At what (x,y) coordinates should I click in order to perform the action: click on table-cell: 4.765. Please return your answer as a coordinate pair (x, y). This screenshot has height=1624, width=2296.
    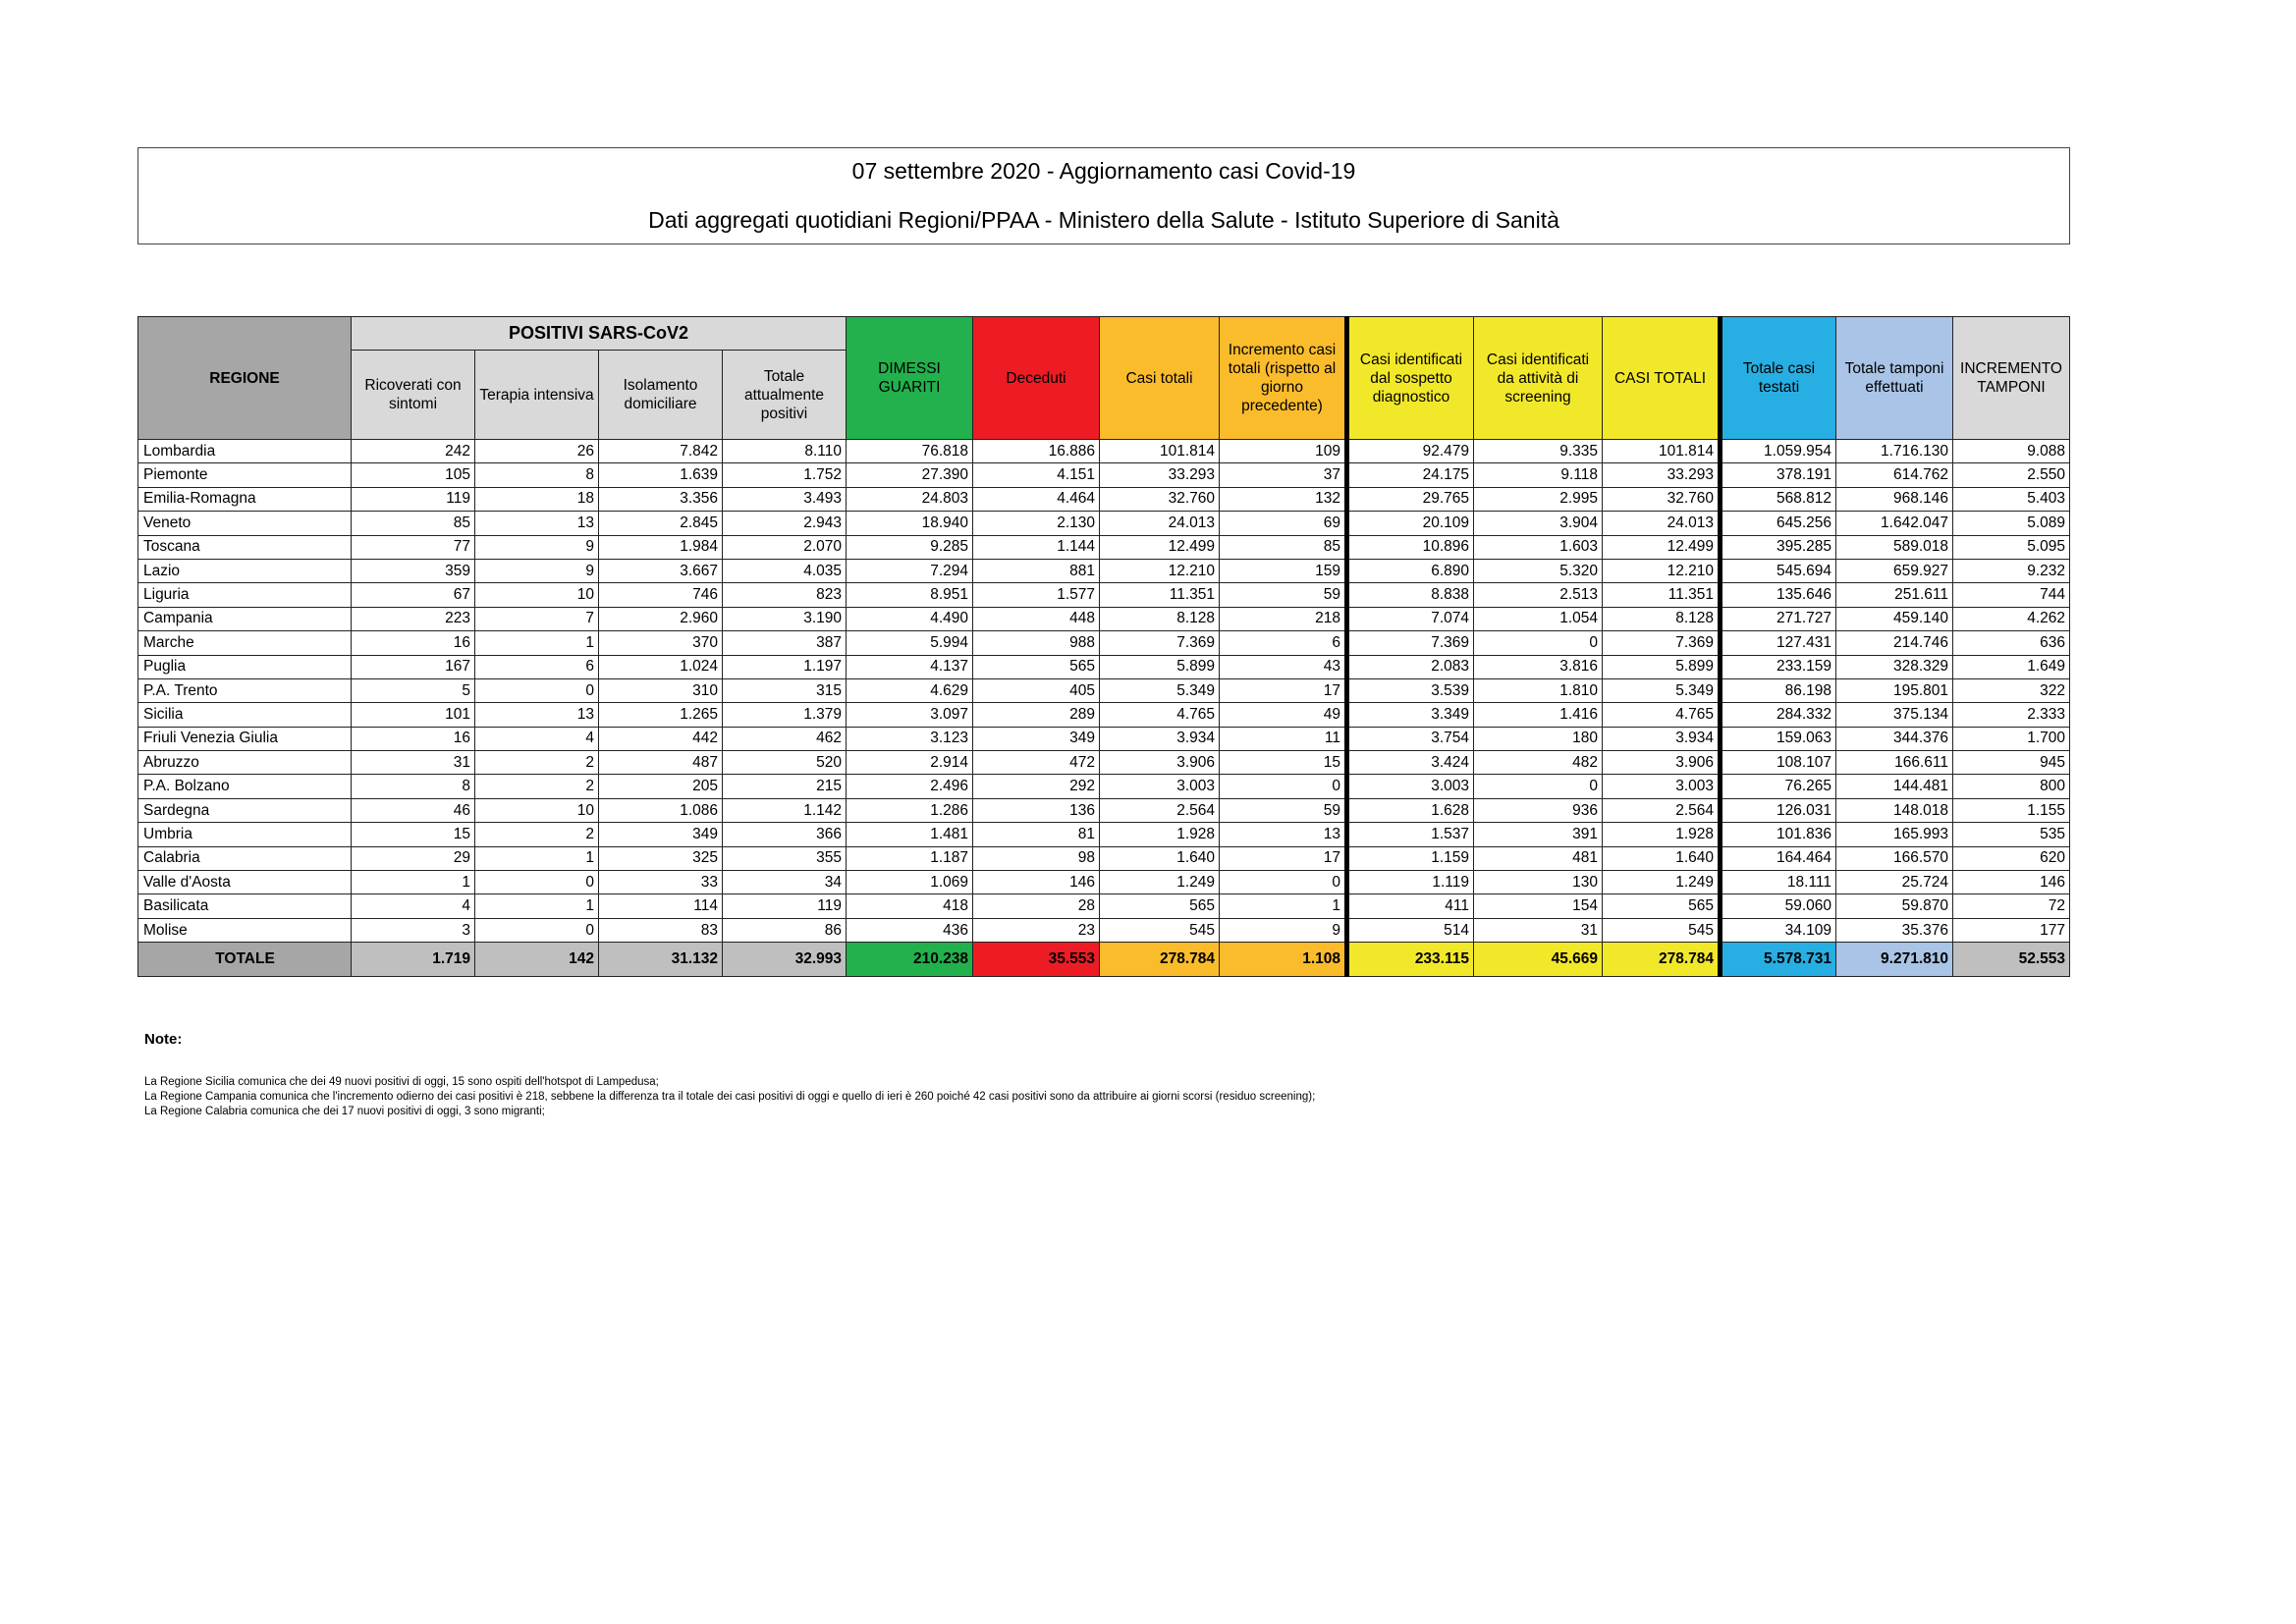
    Looking at the image, I should click on (1159, 715).